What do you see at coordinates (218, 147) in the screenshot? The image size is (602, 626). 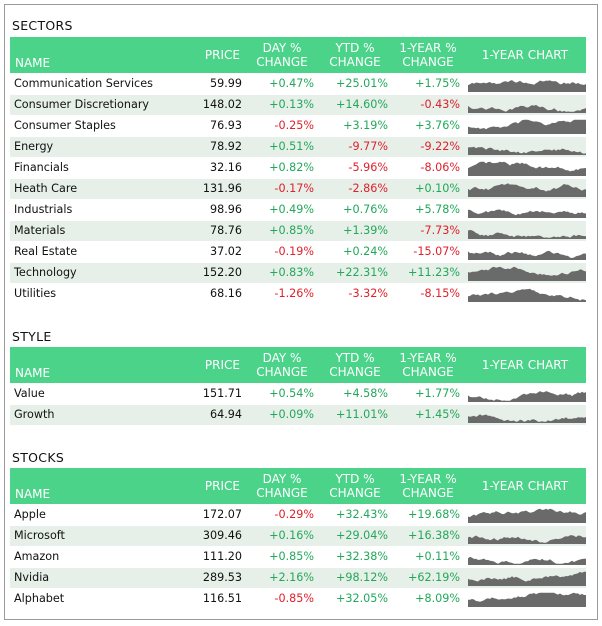 I see `row-price: 78.92` at bounding box center [218, 147].